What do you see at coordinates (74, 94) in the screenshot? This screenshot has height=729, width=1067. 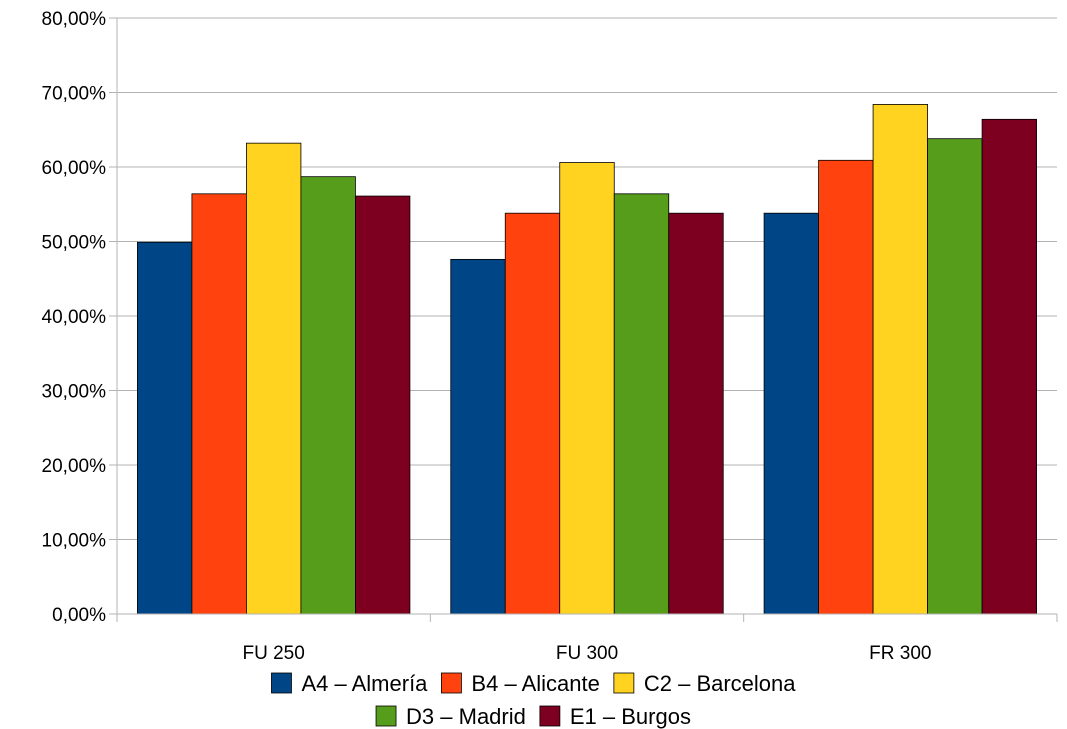 I see `y-tick-label: 70,00%` at bounding box center [74, 94].